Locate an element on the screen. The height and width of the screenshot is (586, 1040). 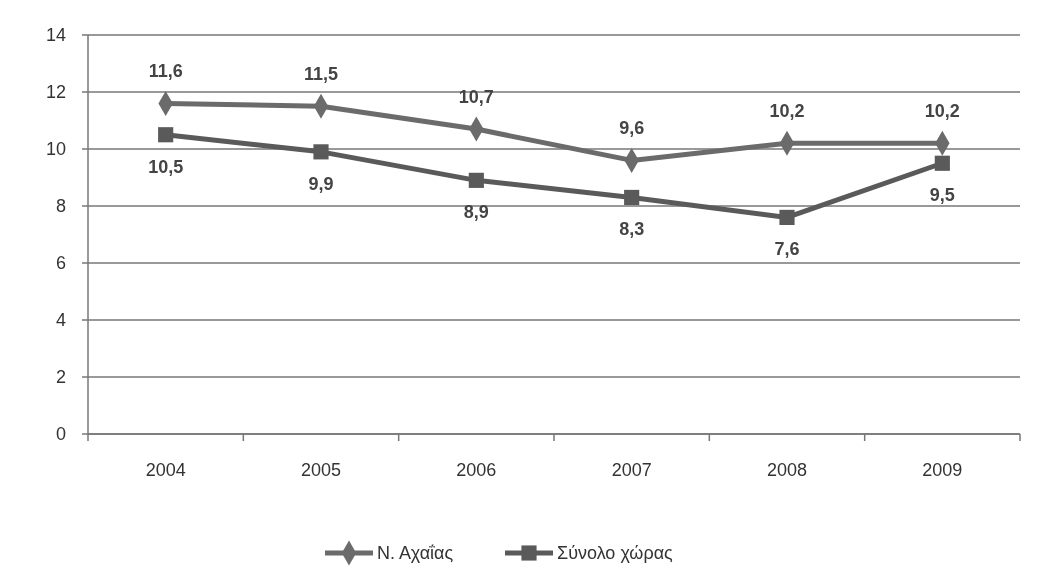
x-tick-label: 2006 is located at coordinates (476, 470).